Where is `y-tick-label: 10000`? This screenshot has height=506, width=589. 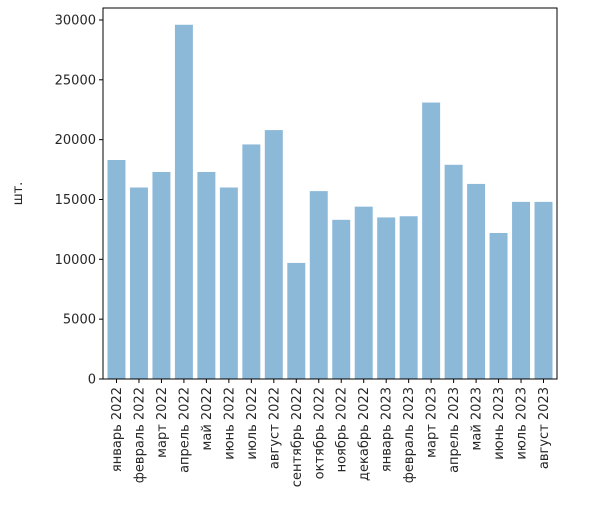
y-tick-label: 10000 is located at coordinates (75, 260).